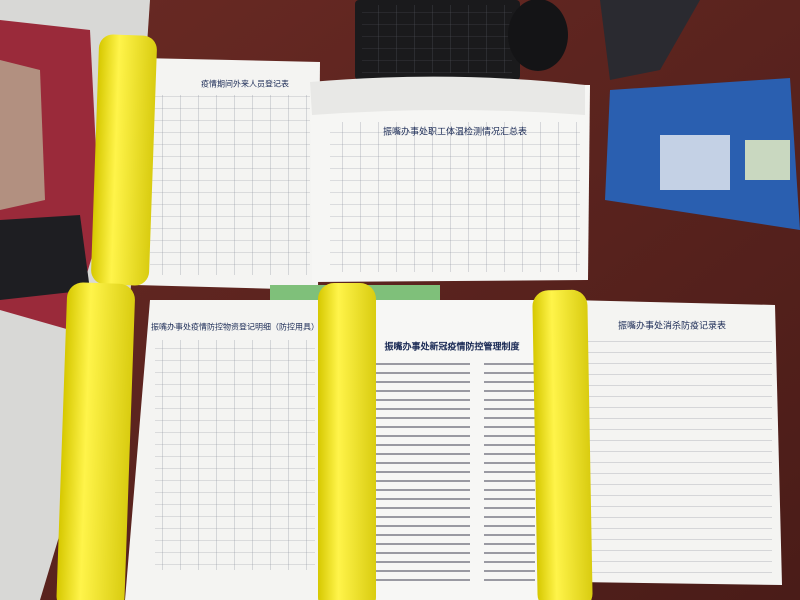  I want to click on document-title: 振嘴办事处疫情防控物资登记明细（防控用具）, so click(235, 327).